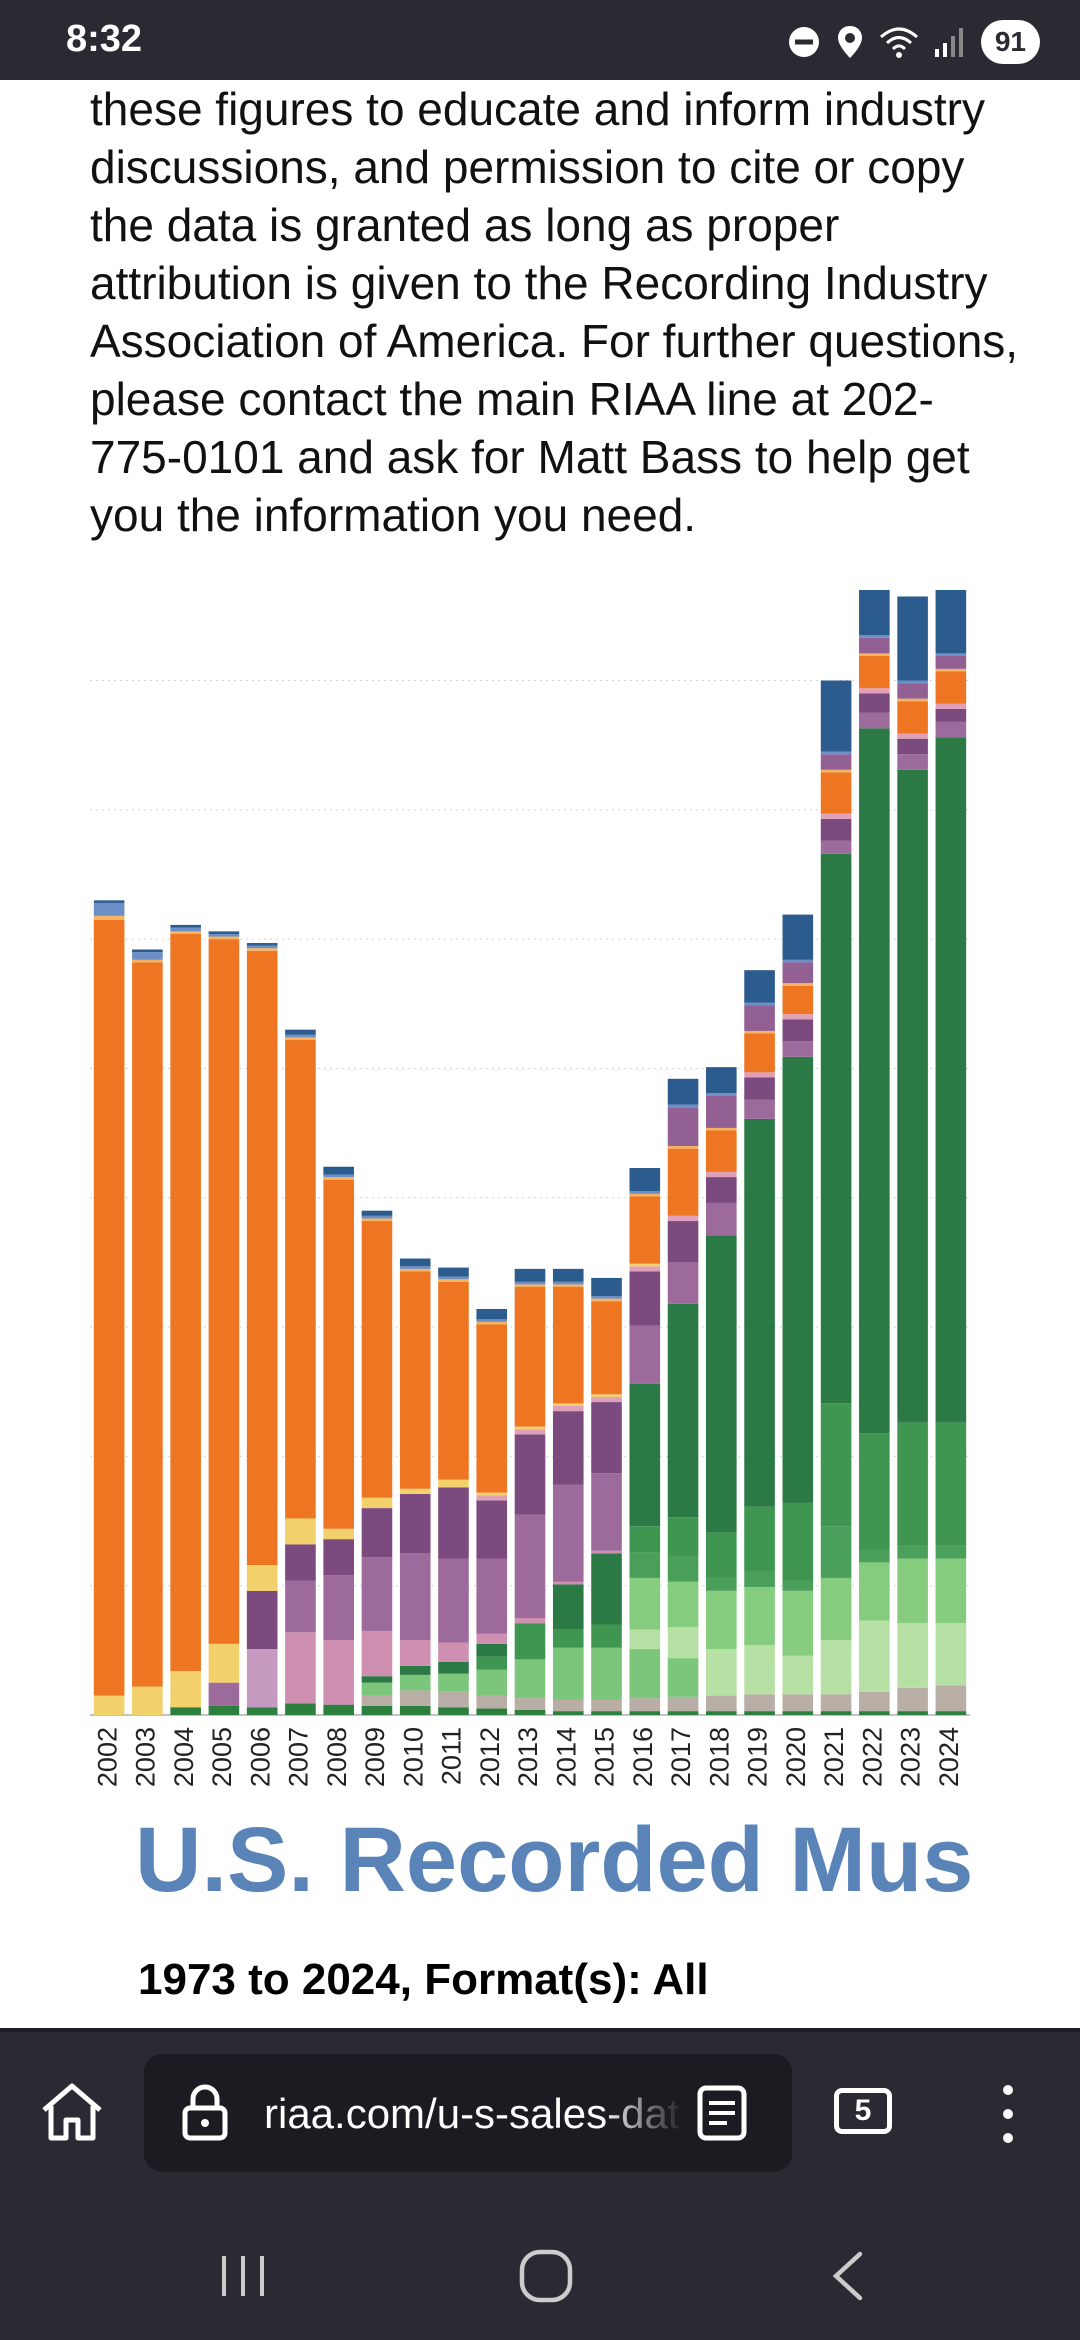 The width and height of the screenshot is (1080, 2340). I want to click on back-icon, so click(848, 2276).